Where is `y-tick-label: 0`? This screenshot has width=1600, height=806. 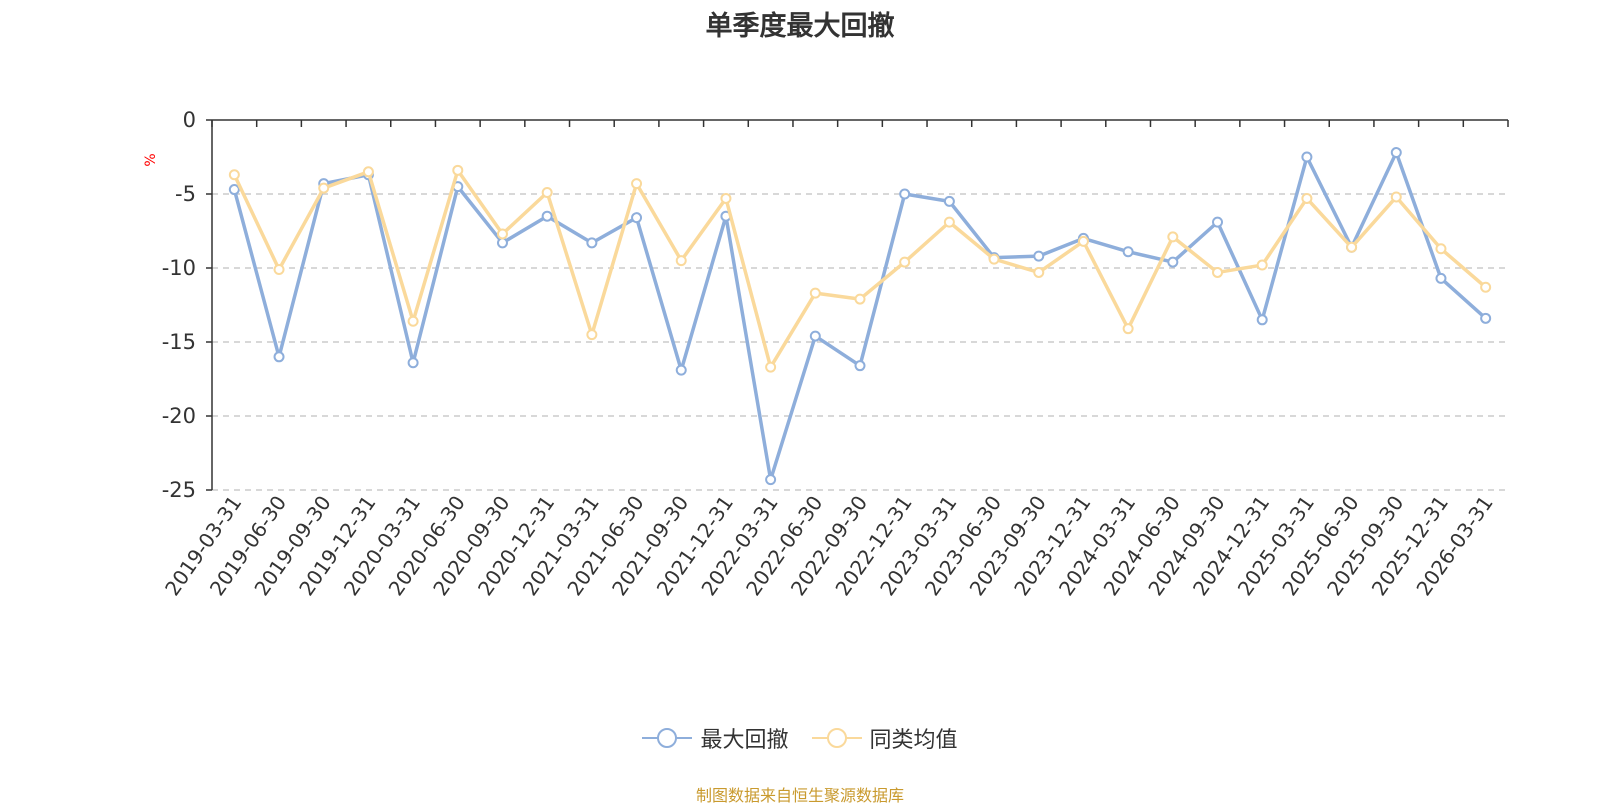
y-tick-label: 0 is located at coordinates (189, 120).